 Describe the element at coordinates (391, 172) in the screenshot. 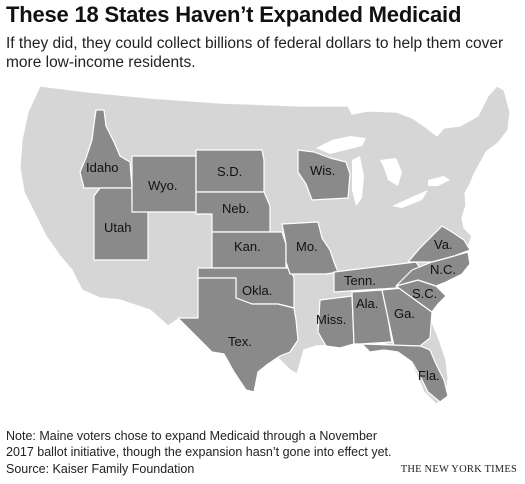

I see `lake-huron` at that location.